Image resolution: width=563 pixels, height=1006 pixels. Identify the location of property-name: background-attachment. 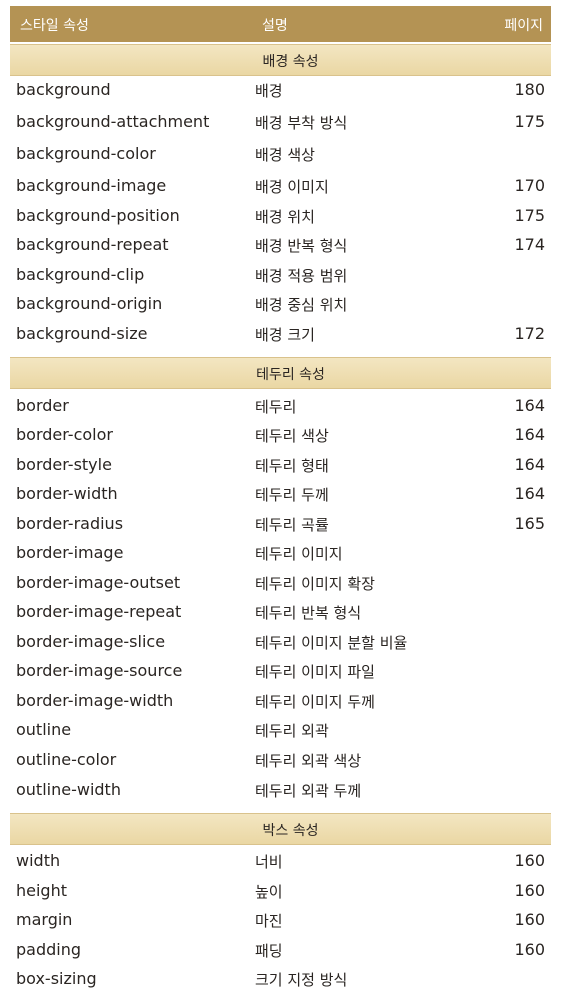
(113, 121).